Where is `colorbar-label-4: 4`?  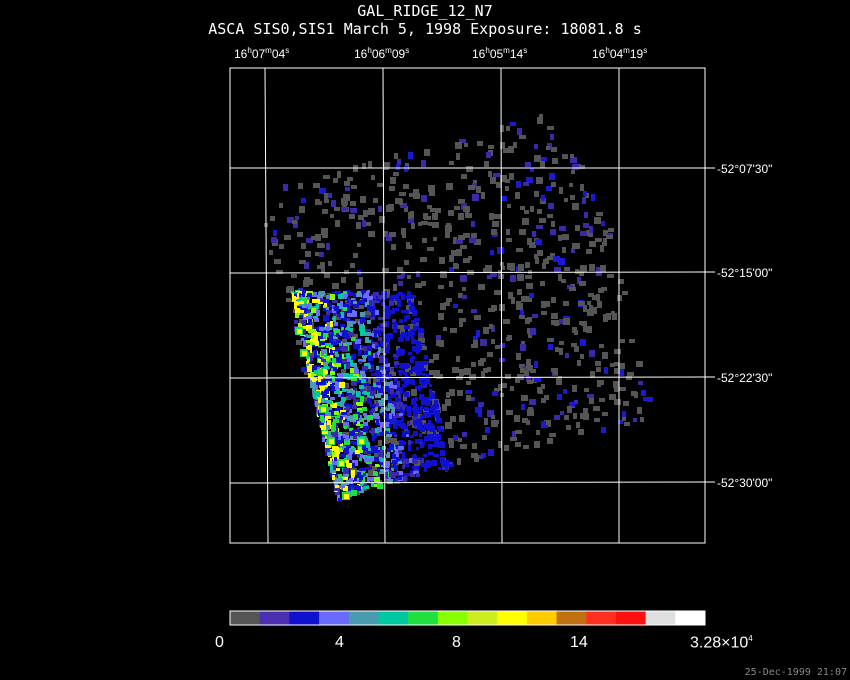
colorbar-label-4: 4 is located at coordinates (339, 642).